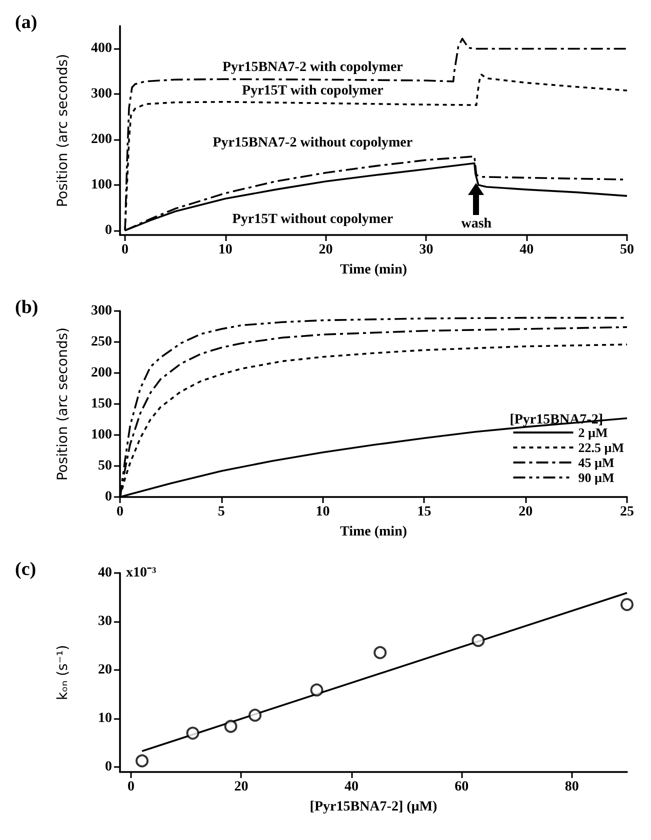 The width and height of the screenshot is (651, 840). What do you see at coordinates (312, 68) in the screenshot?
I see `series-label: Pyr15BNA7-2 with copolymer` at bounding box center [312, 68].